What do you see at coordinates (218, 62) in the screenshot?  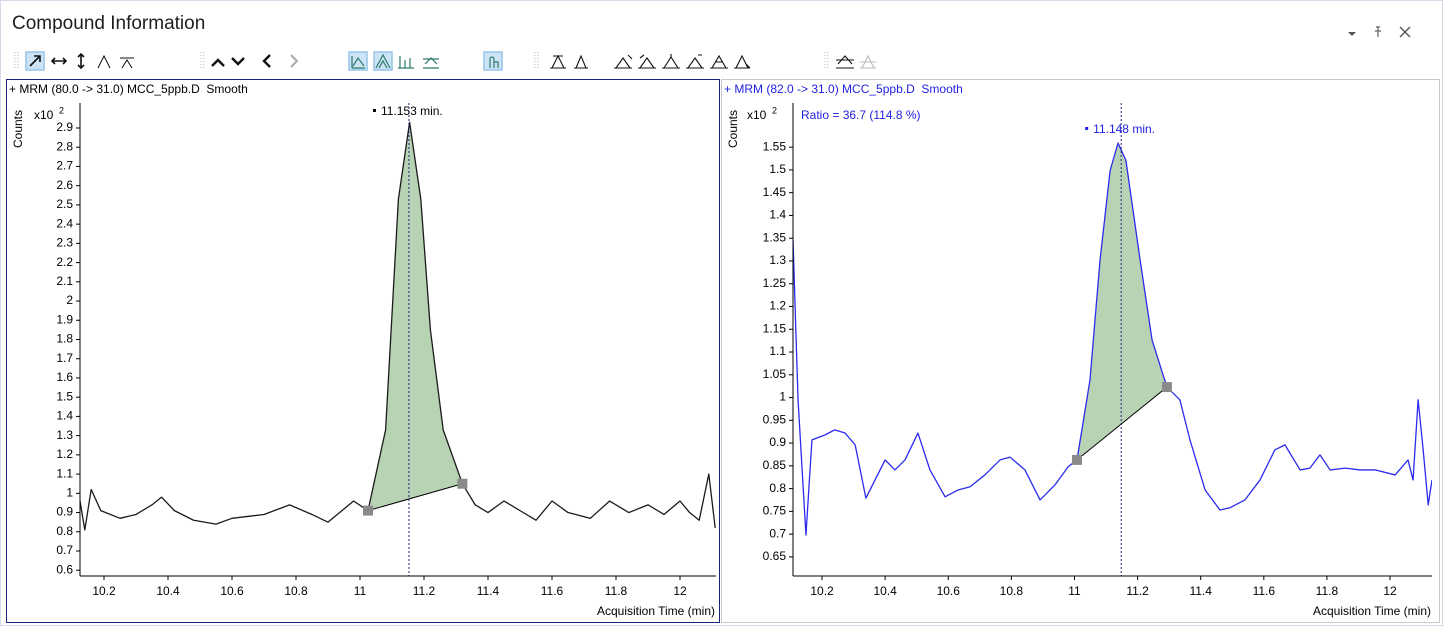 I see `up-button` at bounding box center [218, 62].